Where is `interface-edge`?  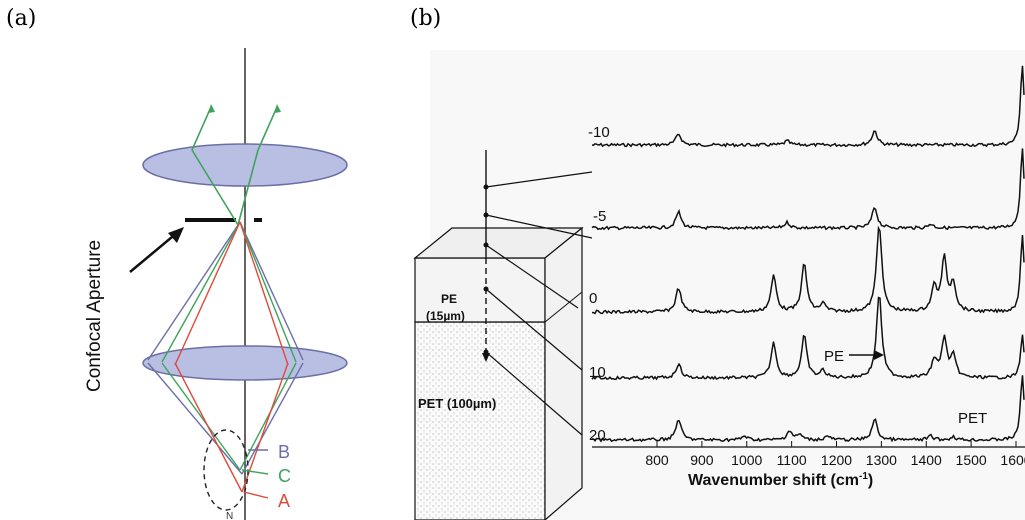 interface-edge is located at coordinates (563, 307).